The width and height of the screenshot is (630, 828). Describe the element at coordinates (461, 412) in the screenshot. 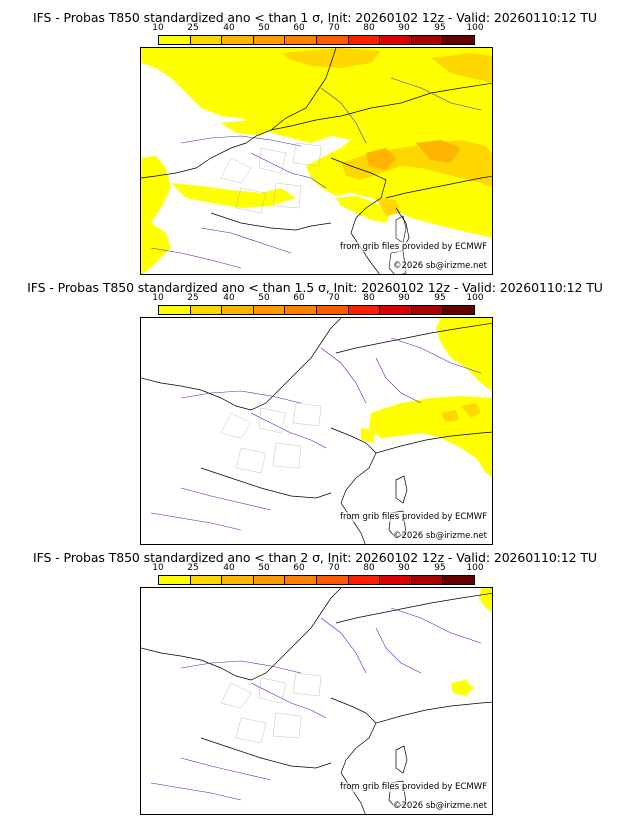

I see `probability-fill-orange` at that location.